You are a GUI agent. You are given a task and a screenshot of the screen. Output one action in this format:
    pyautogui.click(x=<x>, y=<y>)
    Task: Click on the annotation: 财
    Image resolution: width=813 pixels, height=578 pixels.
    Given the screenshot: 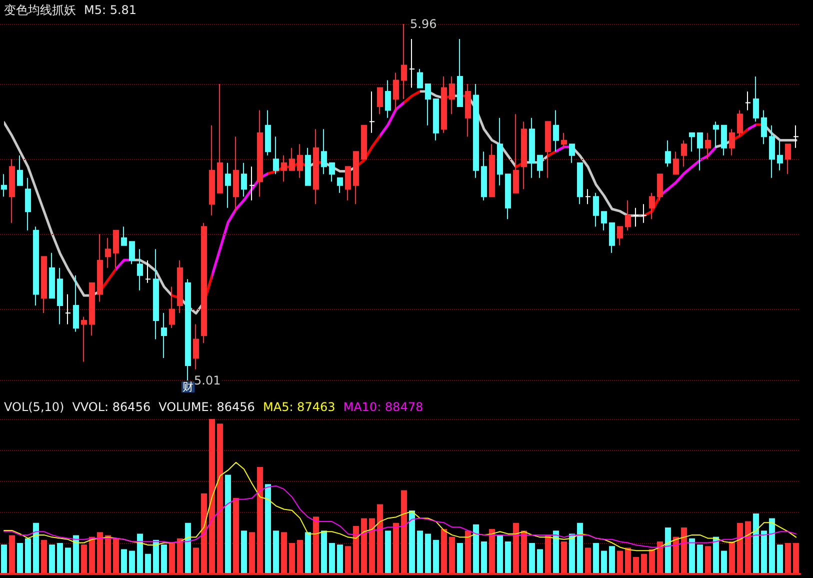 What is the action you would take?
    pyautogui.click(x=188, y=387)
    